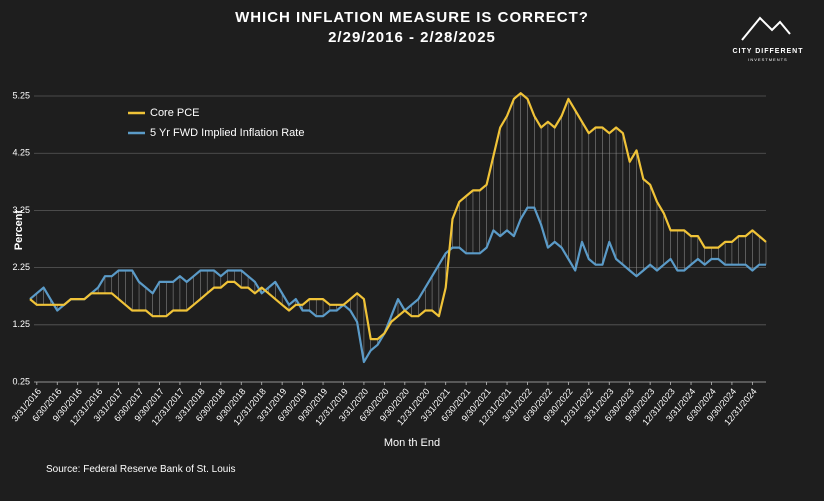  I want to click on x-axis-label: Mon th End, so click(412, 443).